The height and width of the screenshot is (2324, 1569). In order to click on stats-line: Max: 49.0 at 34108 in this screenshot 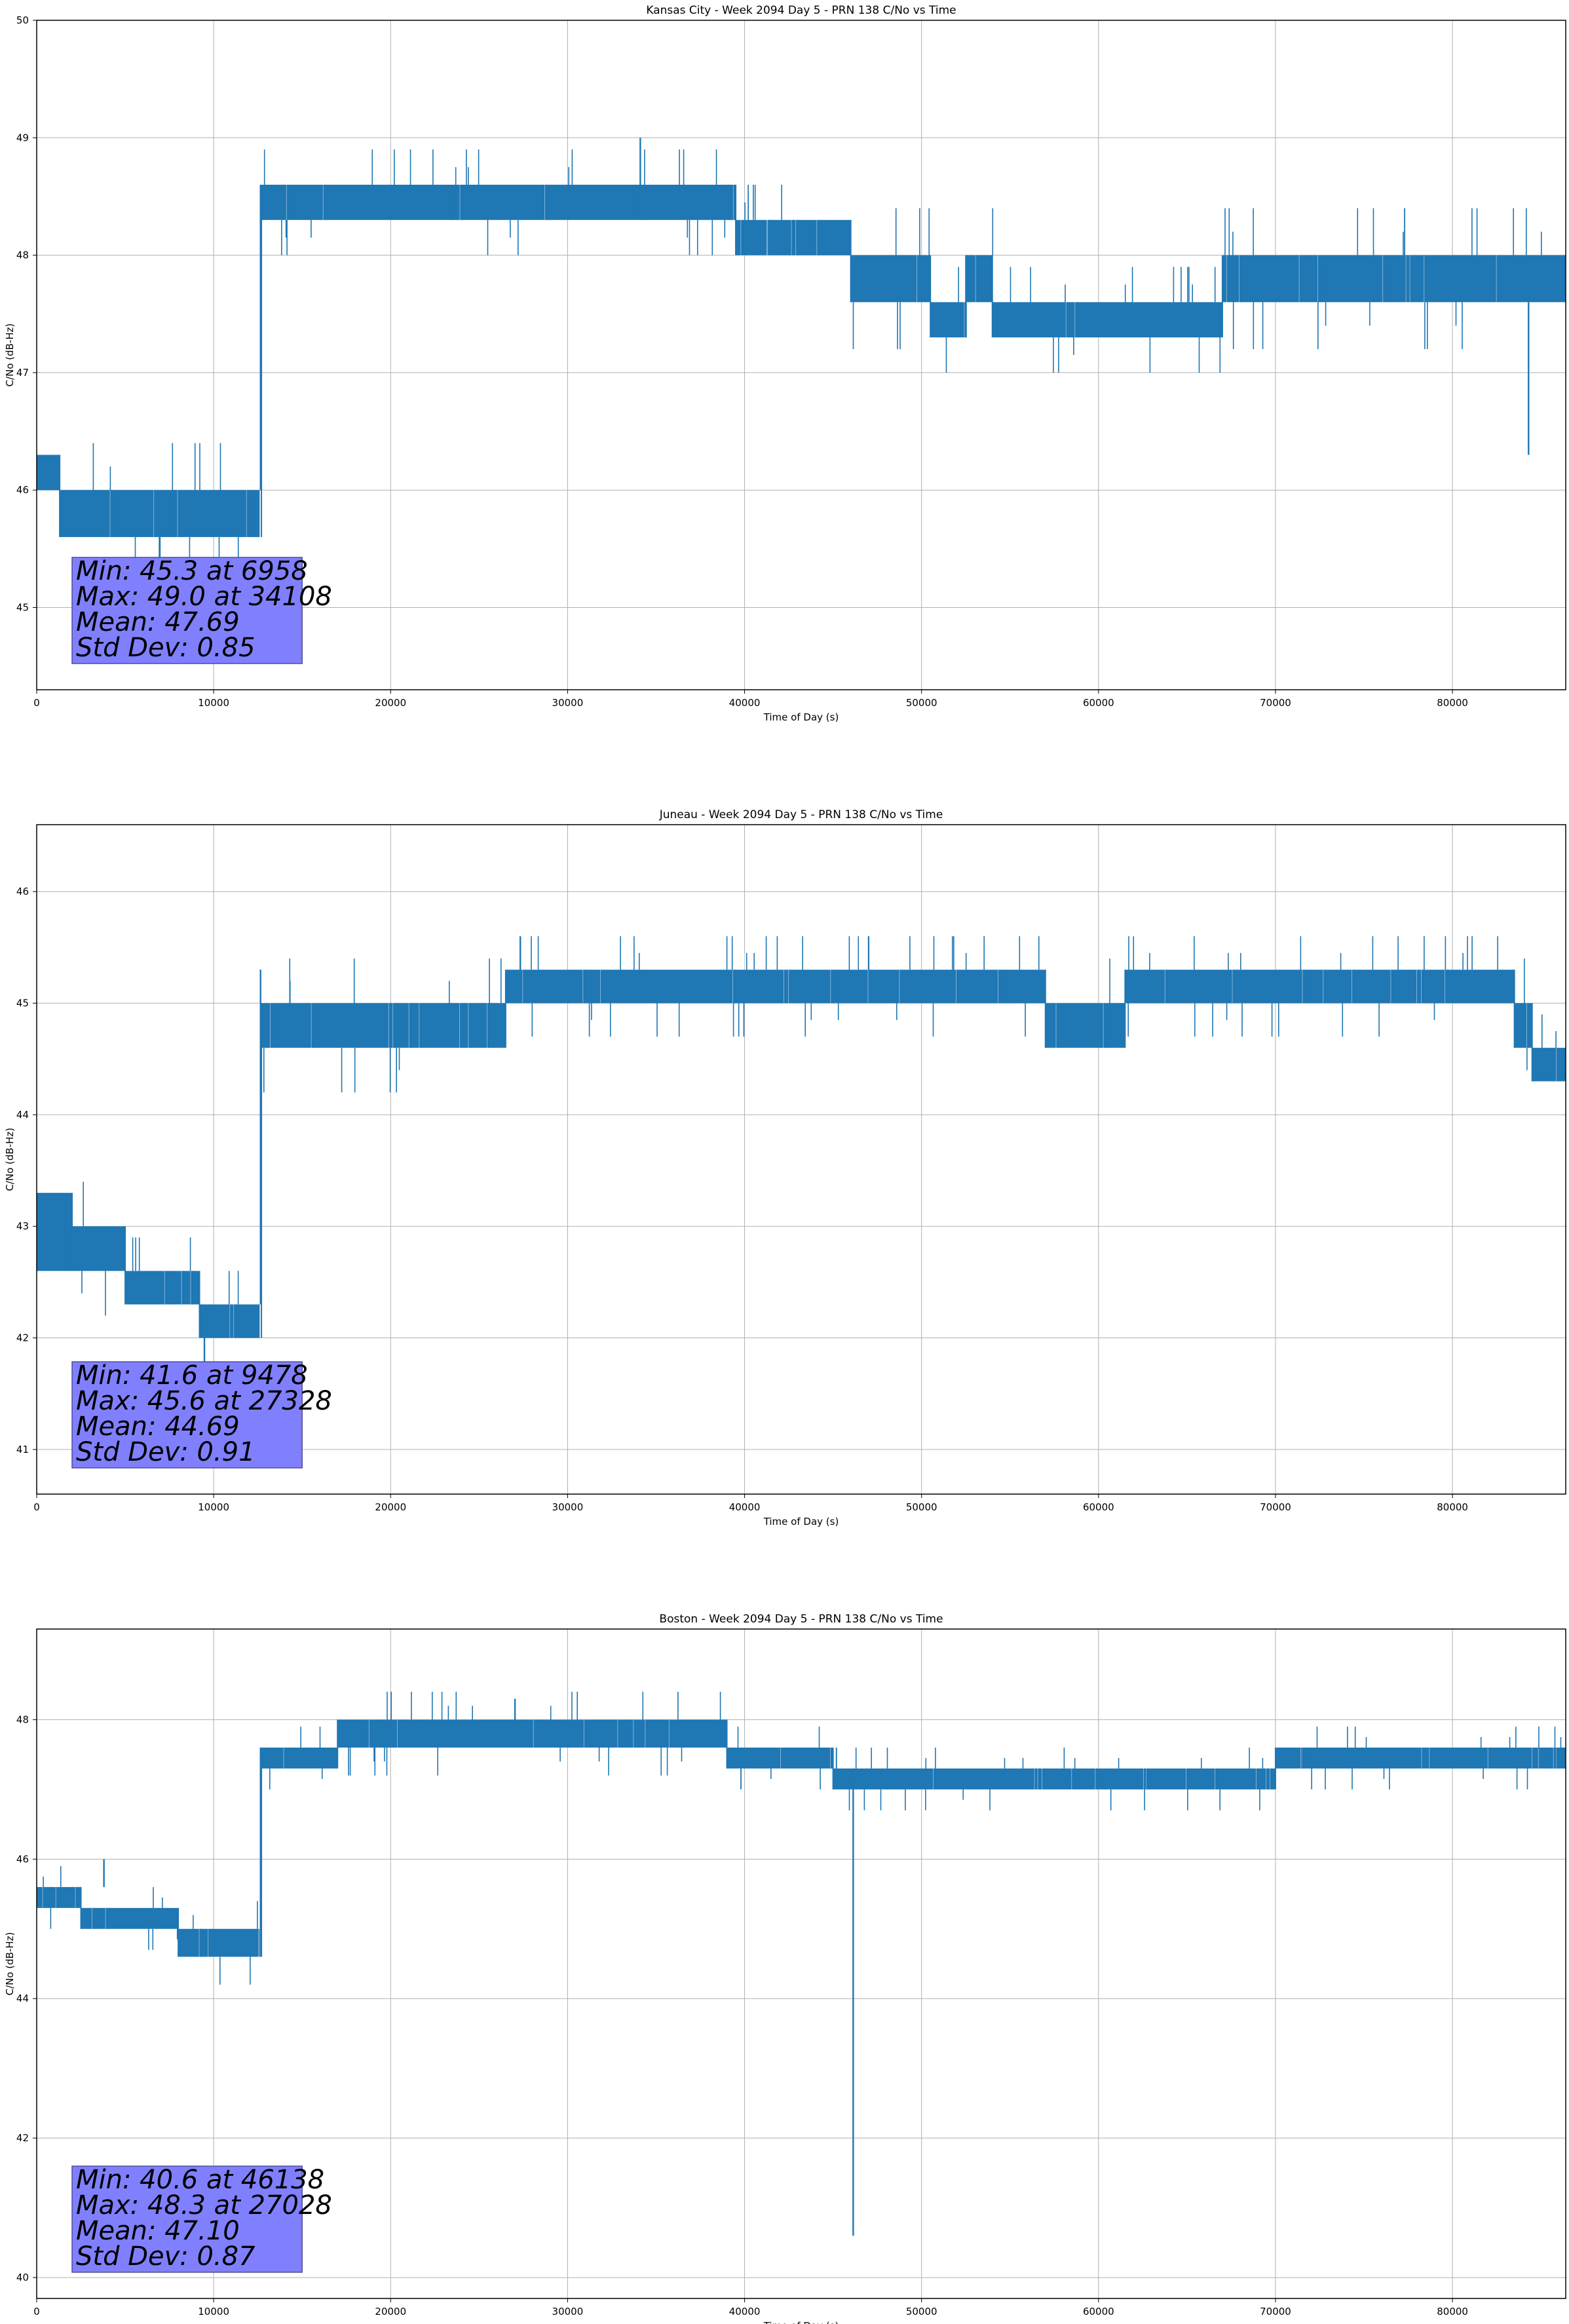, I will do `click(204, 597)`.